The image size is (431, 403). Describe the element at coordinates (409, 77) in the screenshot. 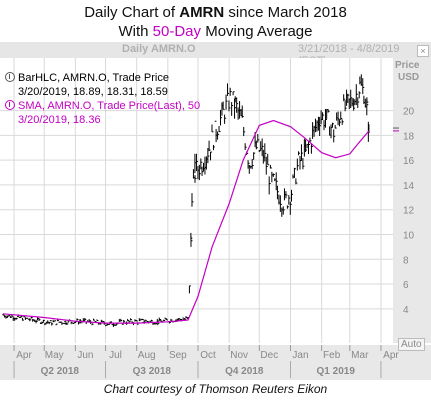

I see `y-axis-unit: USD` at that location.